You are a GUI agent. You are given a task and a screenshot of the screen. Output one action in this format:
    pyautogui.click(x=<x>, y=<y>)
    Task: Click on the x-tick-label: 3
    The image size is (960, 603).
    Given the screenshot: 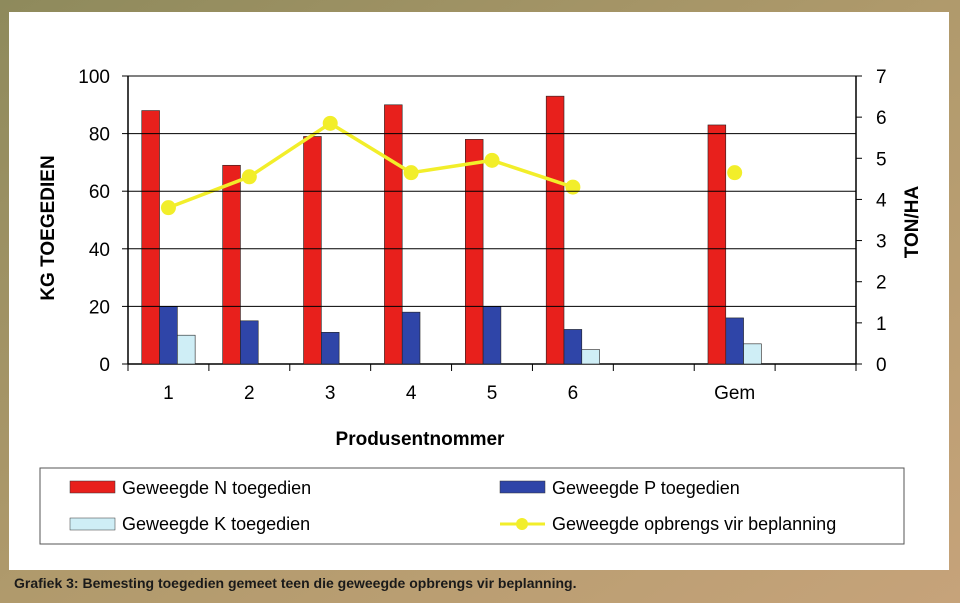 What is the action you would take?
    pyautogui.click(x=330, y=393)
    